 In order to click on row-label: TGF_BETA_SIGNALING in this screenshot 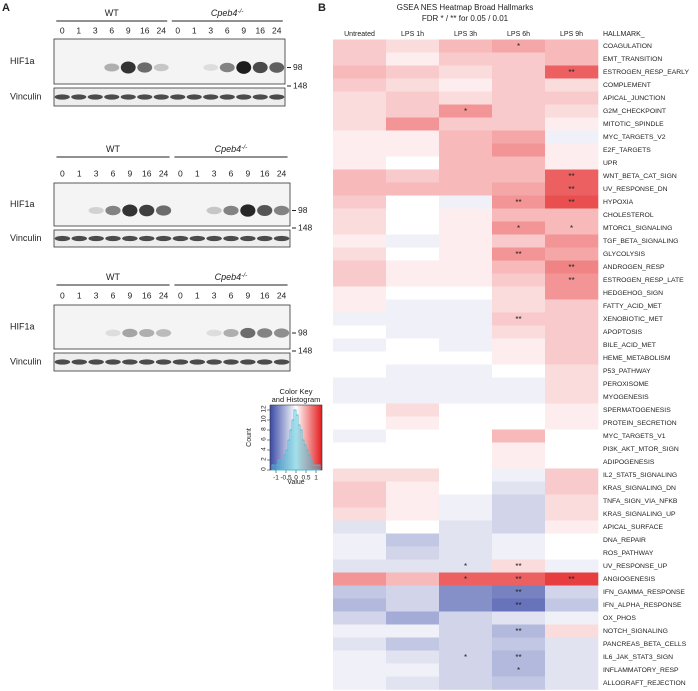, I will do `click(640, 241)`.